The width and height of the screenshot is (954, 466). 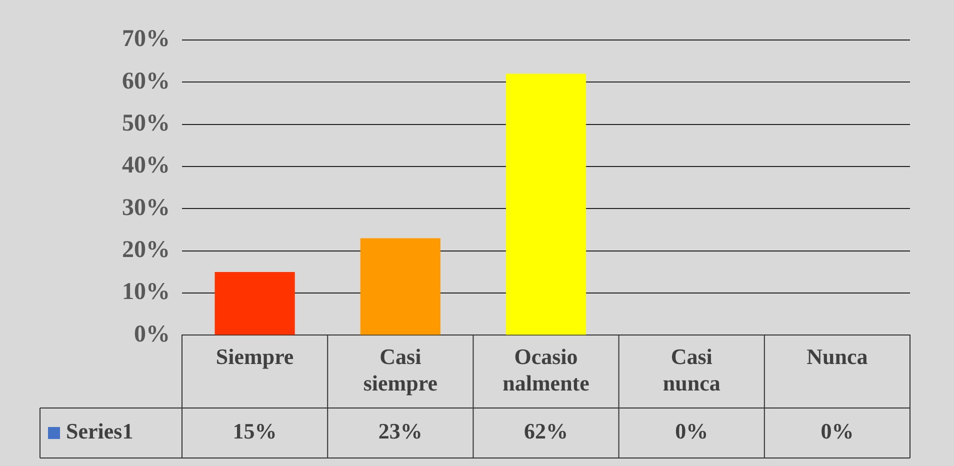 What do you see at coordinates (254, 431) in the screenshot?
I see `data-label: 15%` at bounding box center [254, 431].